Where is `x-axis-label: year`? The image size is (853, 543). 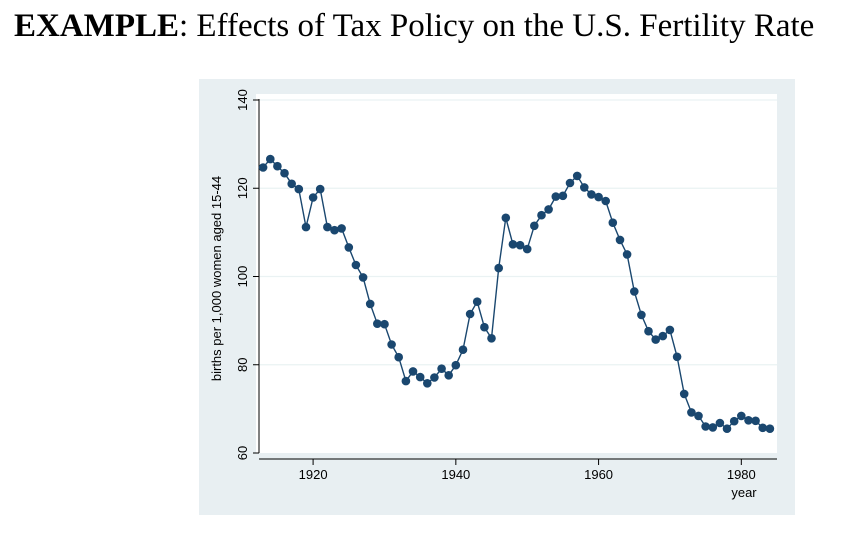 x-axis-label: year is located at coordinates (744, 492).